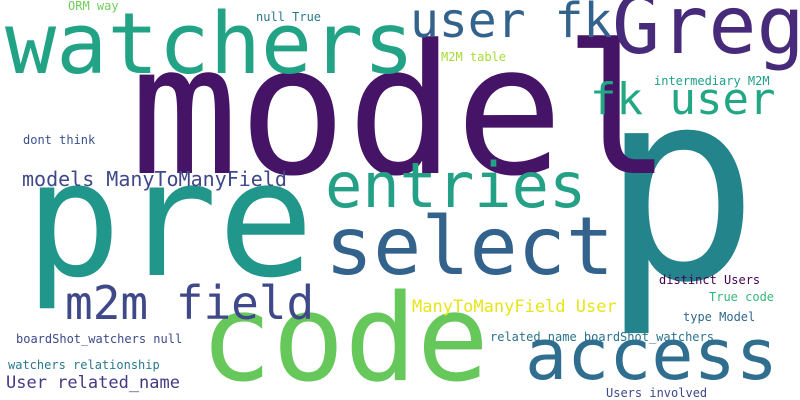 The height and width of the screenshot is (400, 800). Describe the element at coordinates (344, 335) in the screenshot. I see `word-code: code` at that location.